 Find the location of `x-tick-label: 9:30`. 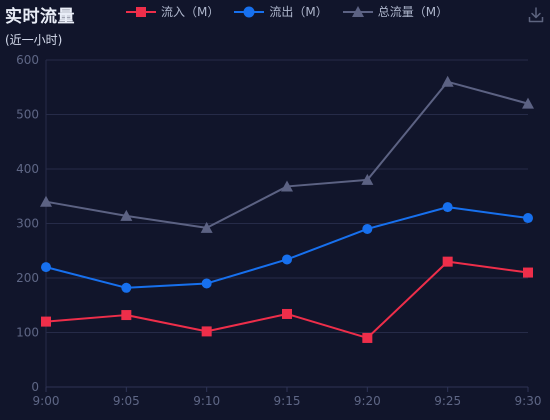

x-tick-label: 9:30 is located at coordinates (528, 401).